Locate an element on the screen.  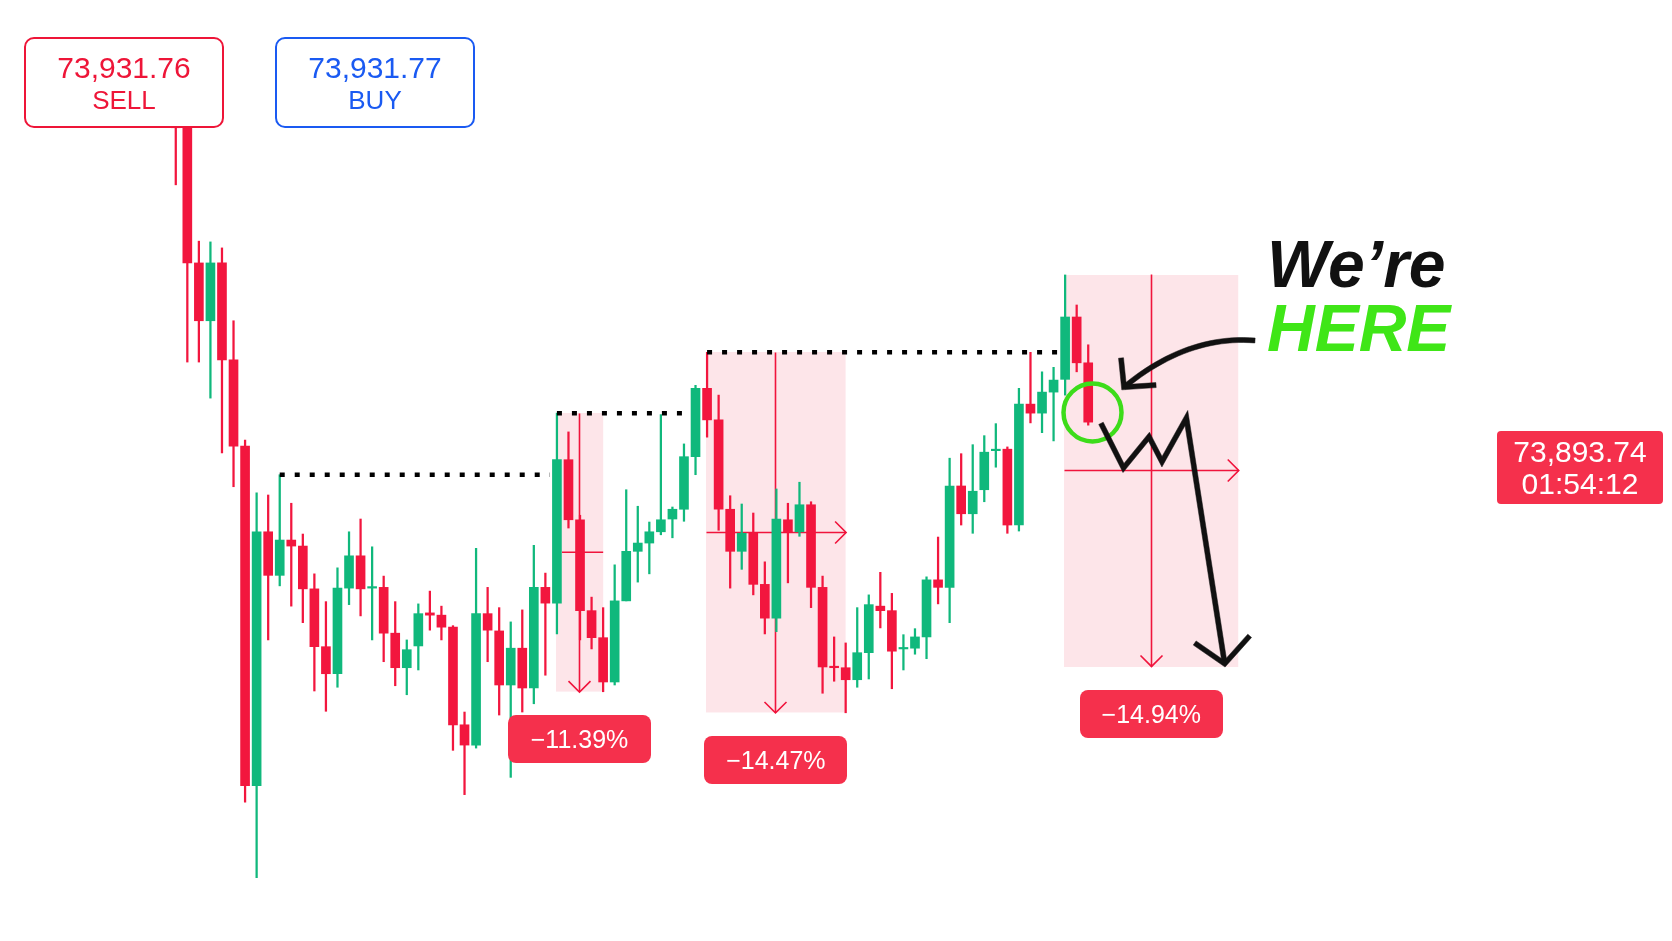
buy-button: 73,931.77 BUY is located at coordinates (375, 82).